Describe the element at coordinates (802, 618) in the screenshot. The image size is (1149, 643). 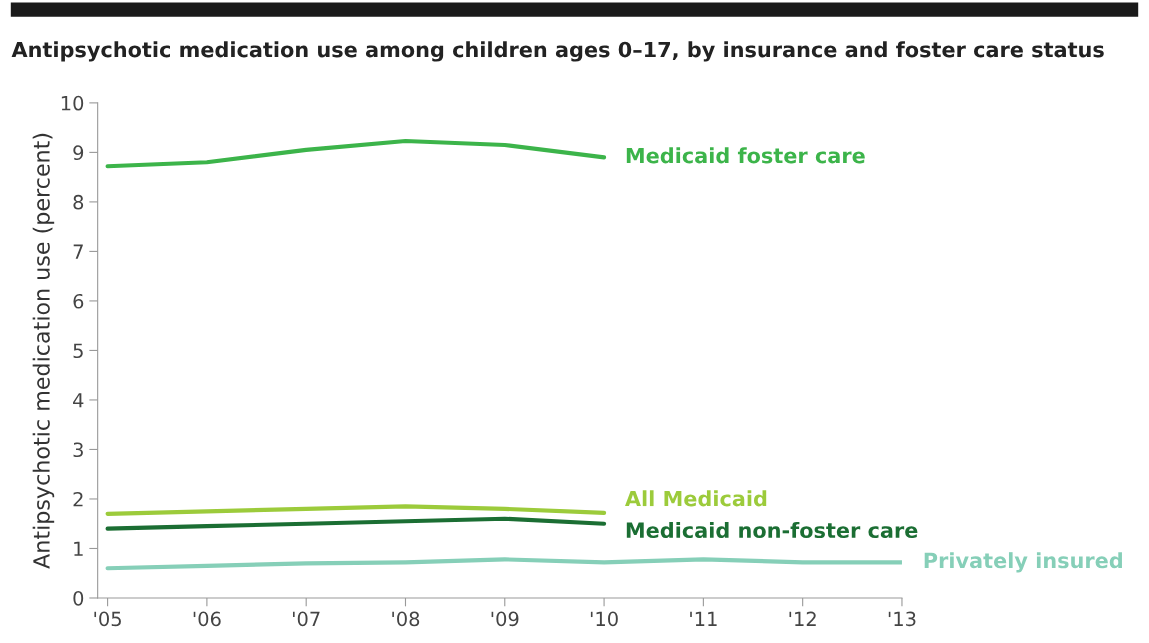
I see `x-tick-label: '12` at that location.